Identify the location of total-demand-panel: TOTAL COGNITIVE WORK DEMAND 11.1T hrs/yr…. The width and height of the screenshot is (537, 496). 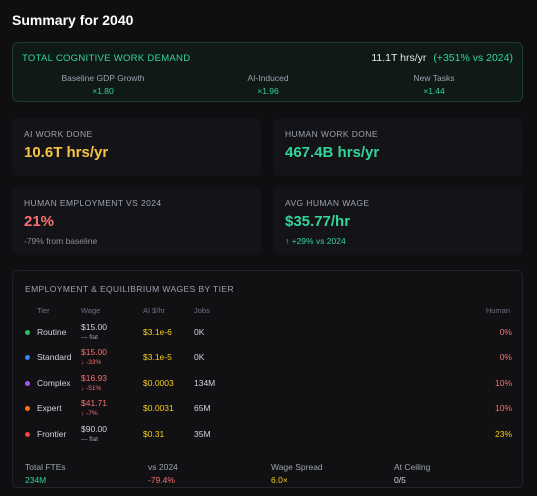
(267, 72).